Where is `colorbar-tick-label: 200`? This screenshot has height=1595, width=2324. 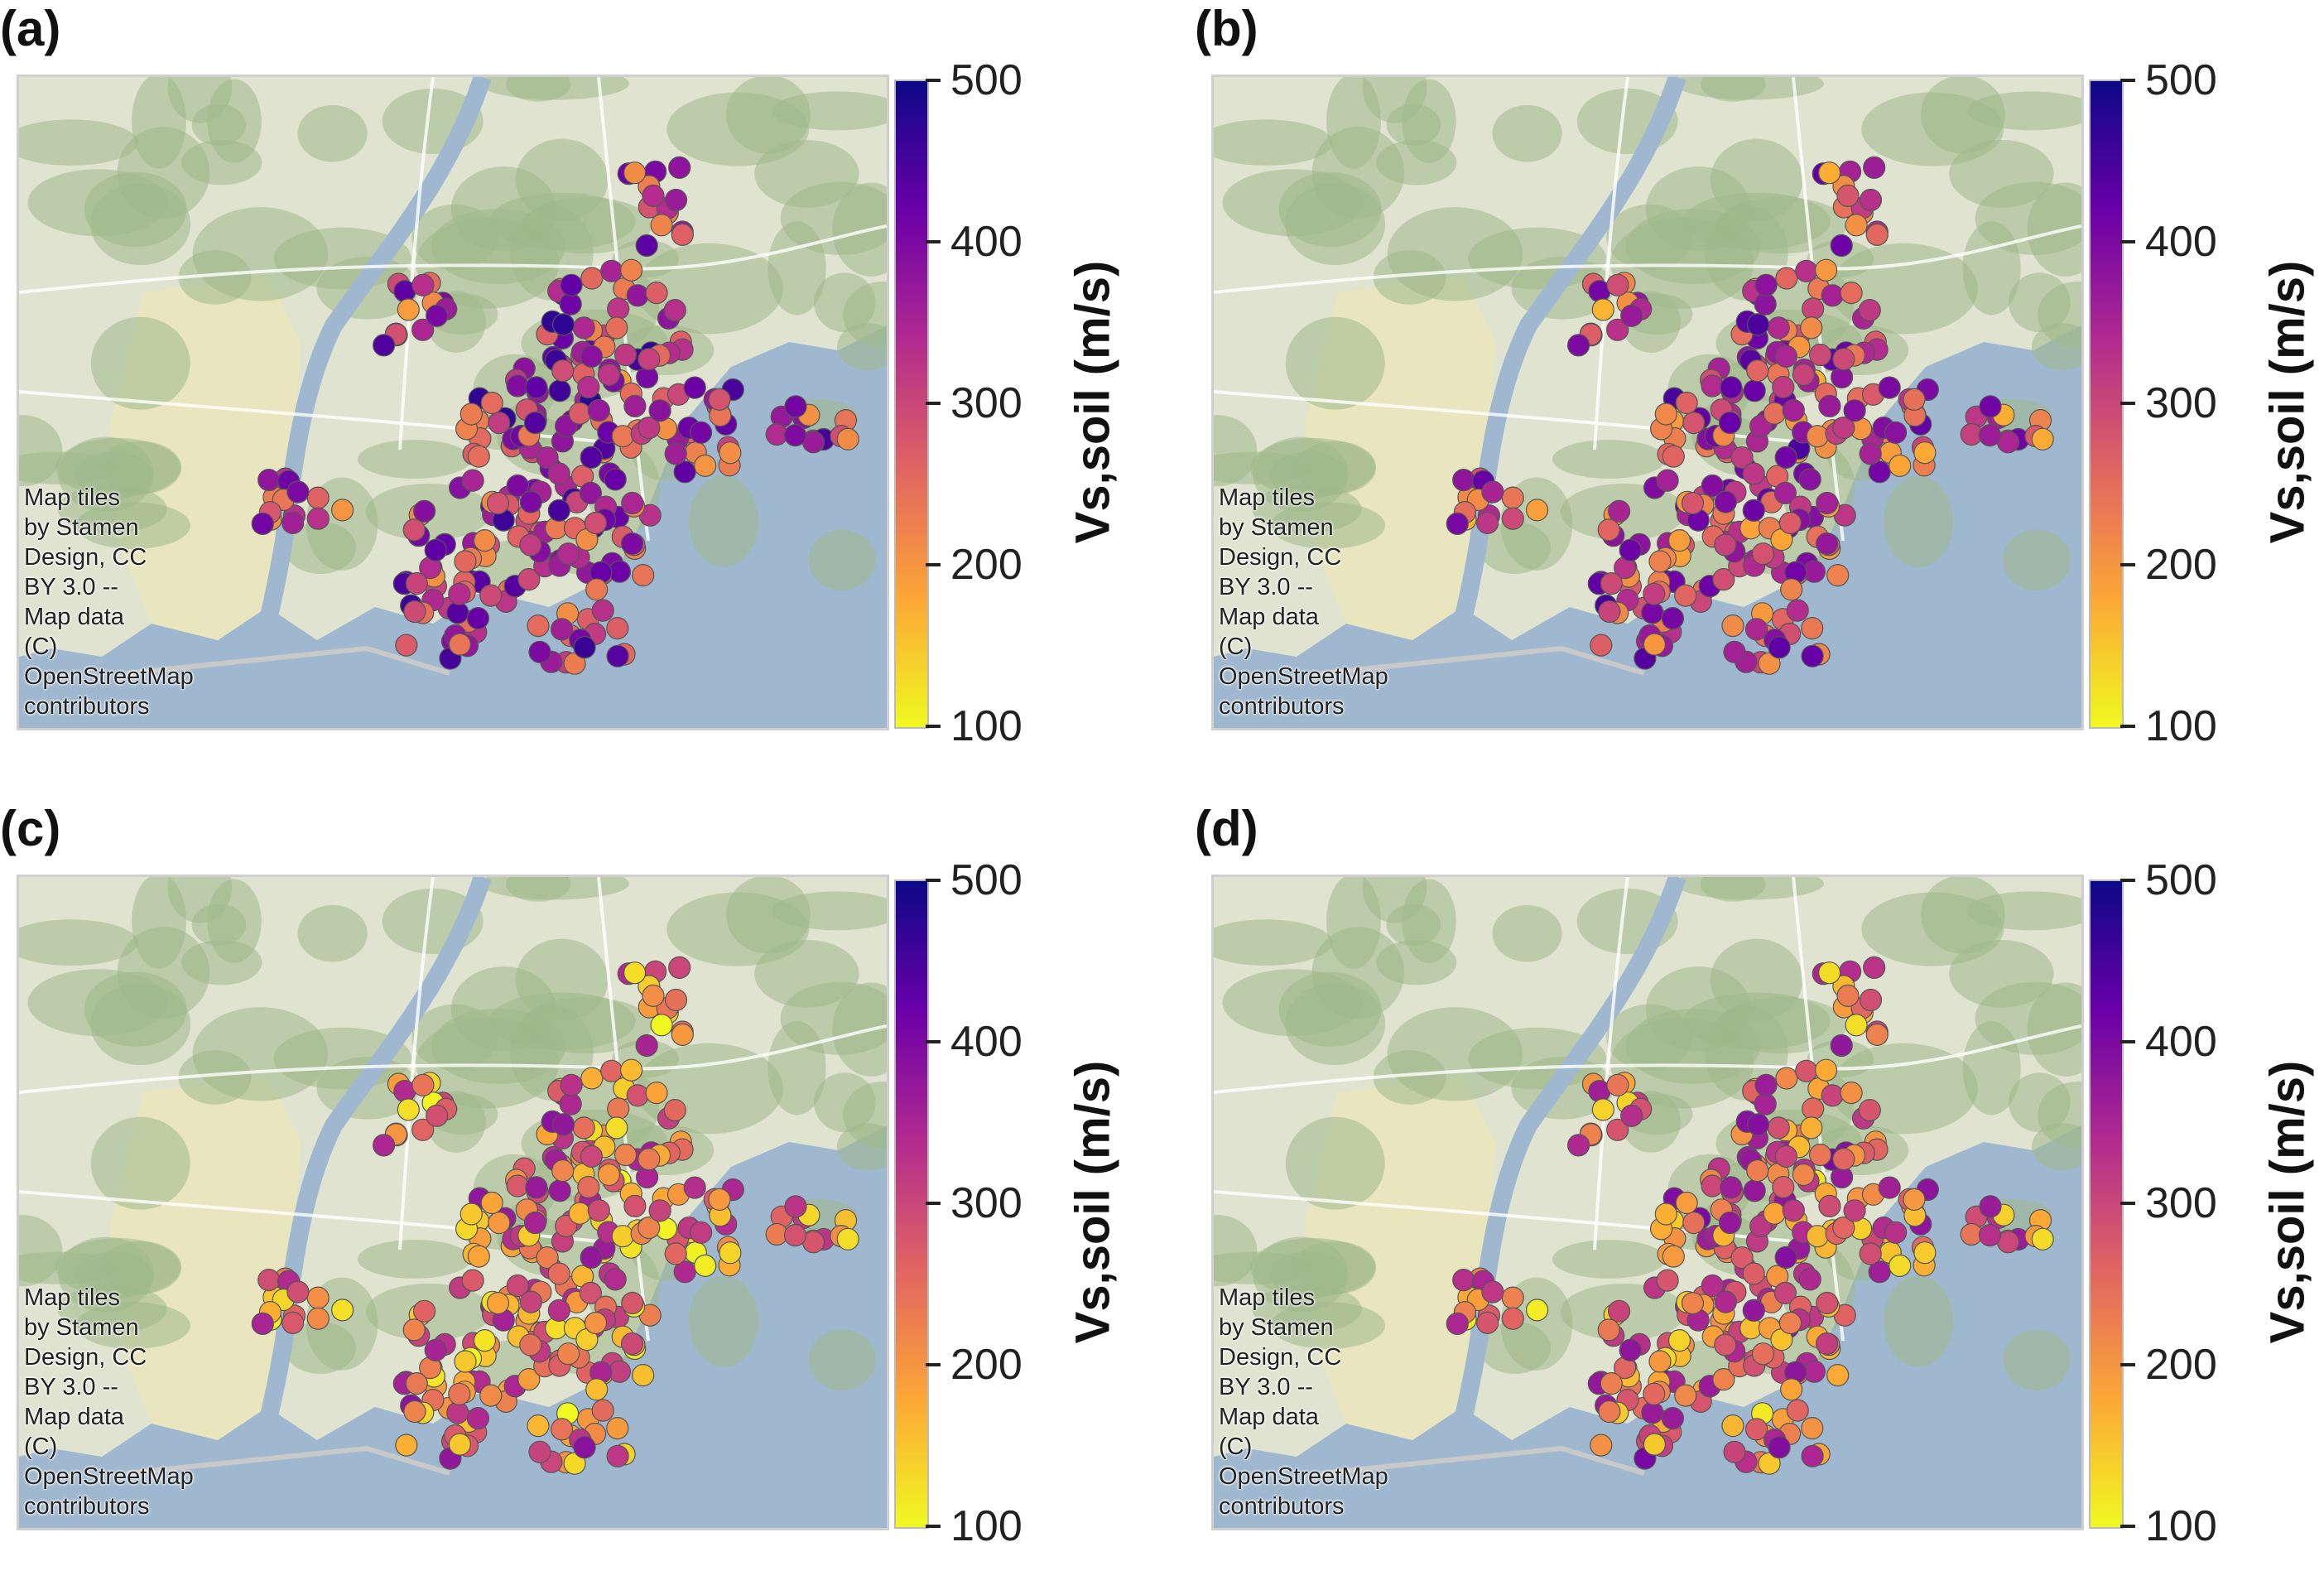
colorbar-tick-label: 200 is located at coordinates (986, 1365).